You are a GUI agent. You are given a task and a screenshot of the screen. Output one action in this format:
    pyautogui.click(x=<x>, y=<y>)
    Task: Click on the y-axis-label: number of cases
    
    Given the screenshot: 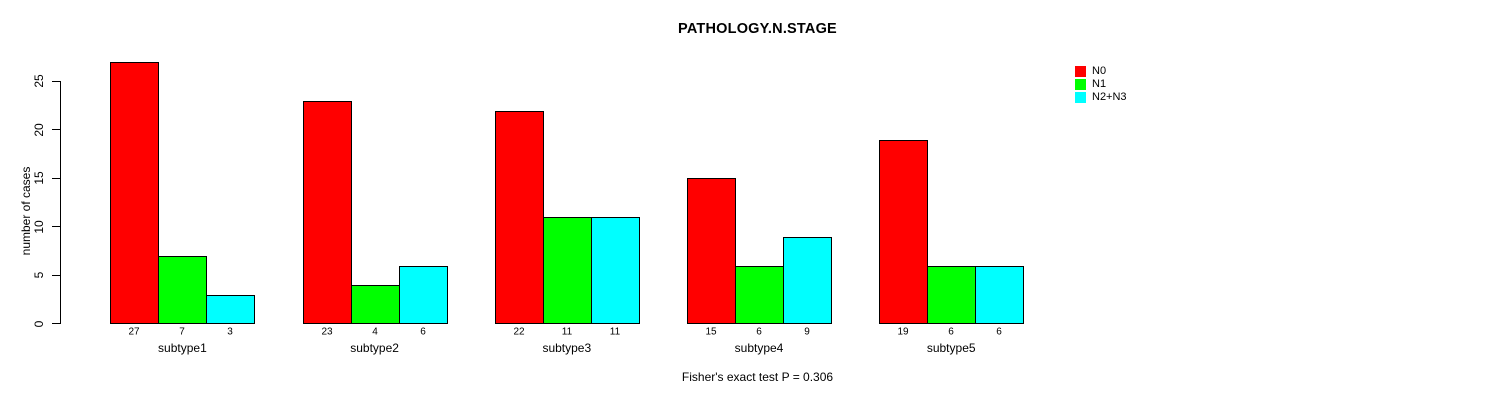 What is the action you would take?
    pyautogui.click(x=26, y=211)
    